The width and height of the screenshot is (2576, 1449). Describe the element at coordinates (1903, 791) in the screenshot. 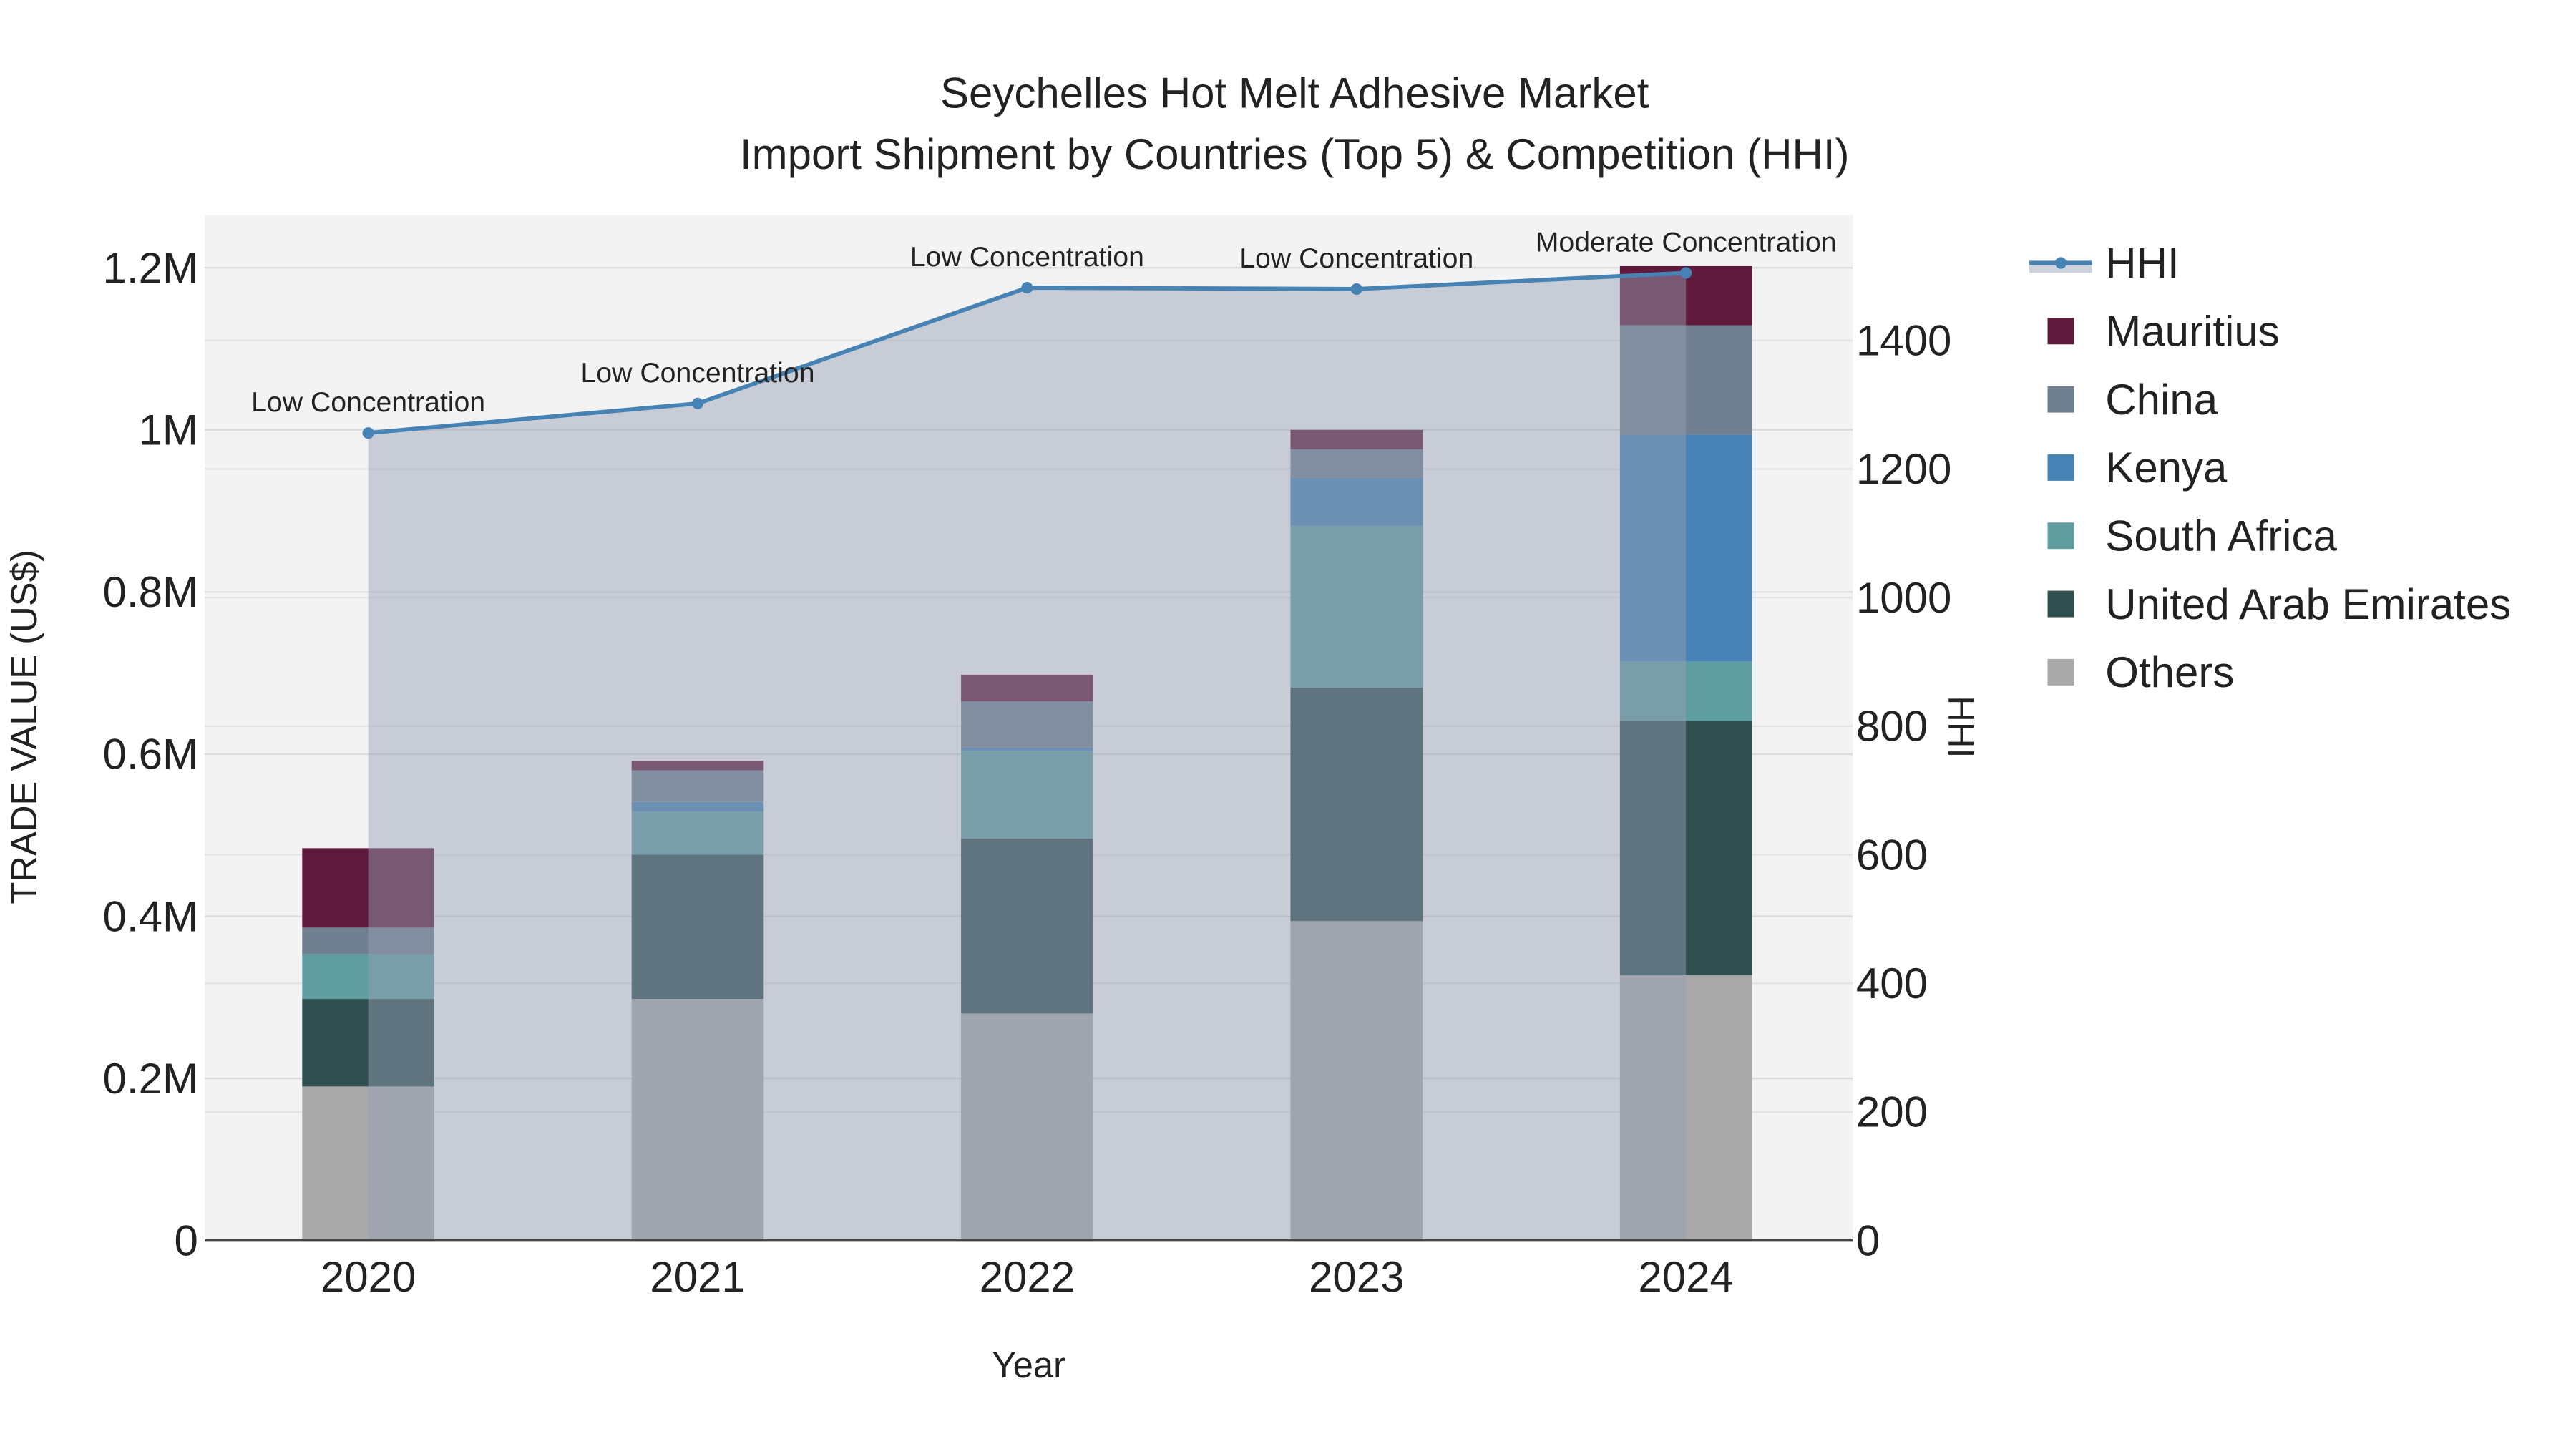

I see `y2-axis-ticks: 0 200 400 600 800 1000 1200 1400` at that location.